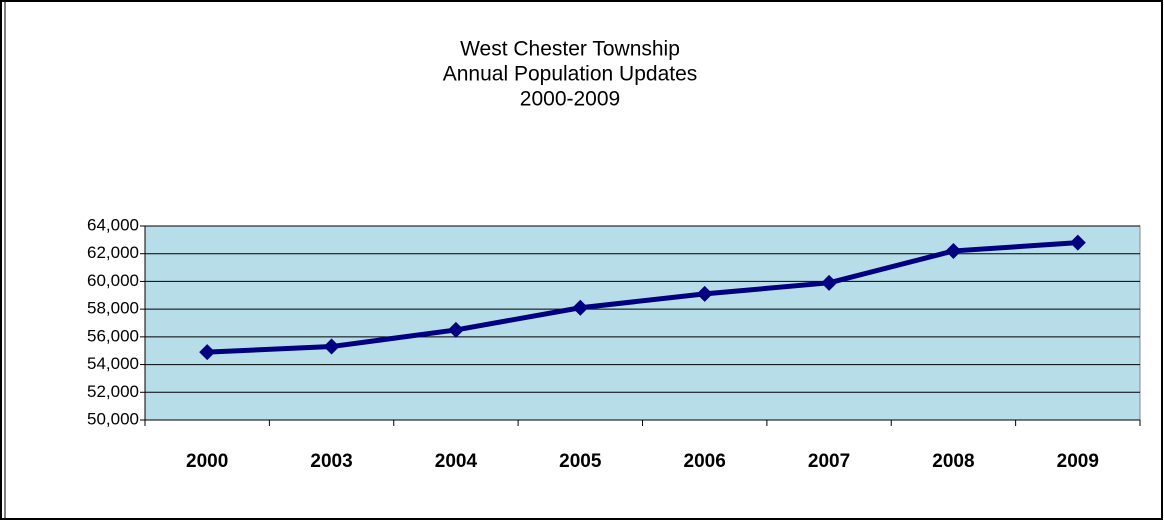 The width and height of the screenshot is (1164, 521). I want to click on x-tick-label: 2005, so click(580, 461).